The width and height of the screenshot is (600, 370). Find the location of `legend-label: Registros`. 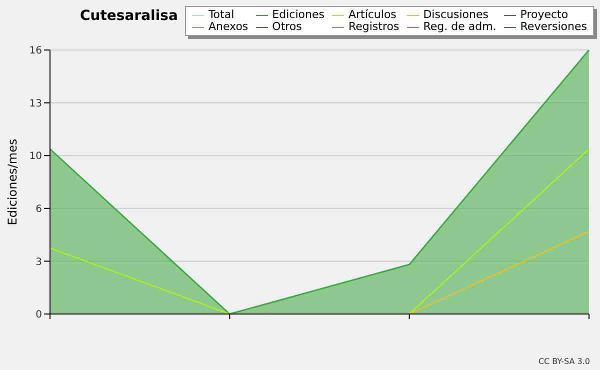

legend-label: Registros is located at coordinates (373, 26).